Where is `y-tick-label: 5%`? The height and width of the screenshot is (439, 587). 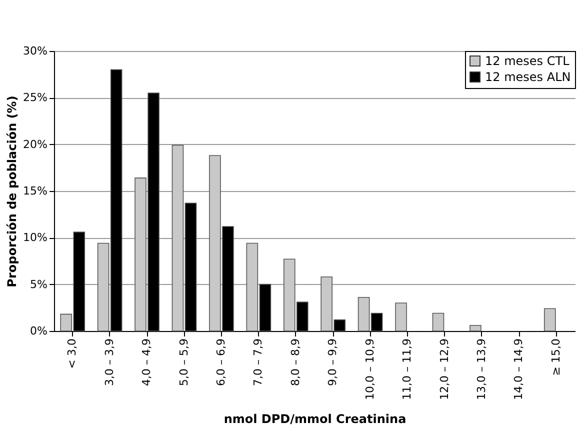
y-tick-label: 5% is located at coordinates (39, 284).